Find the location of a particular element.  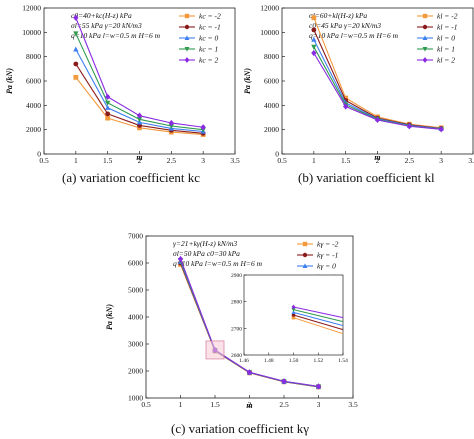

chart-a-x-tick-label: 2.5 is located at coordinates (172, 160).